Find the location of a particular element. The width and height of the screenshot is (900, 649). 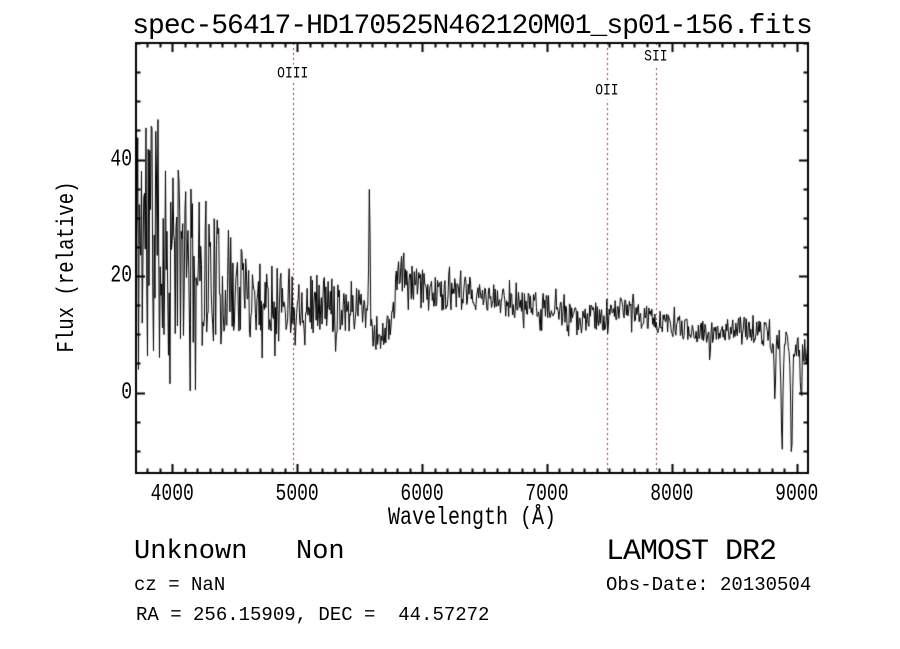

x-tick-label: 6000 is located at coordinates (422, 494).